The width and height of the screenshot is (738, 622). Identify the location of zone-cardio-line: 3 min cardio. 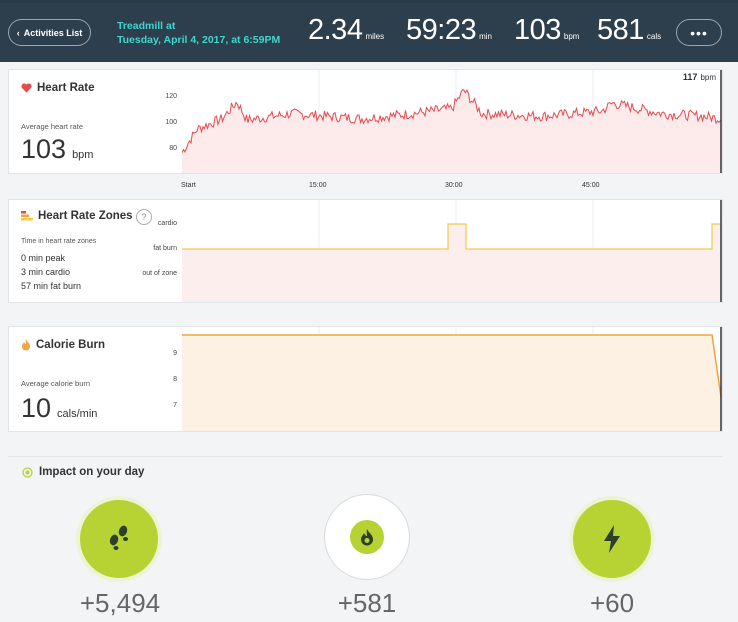
(46, 272).